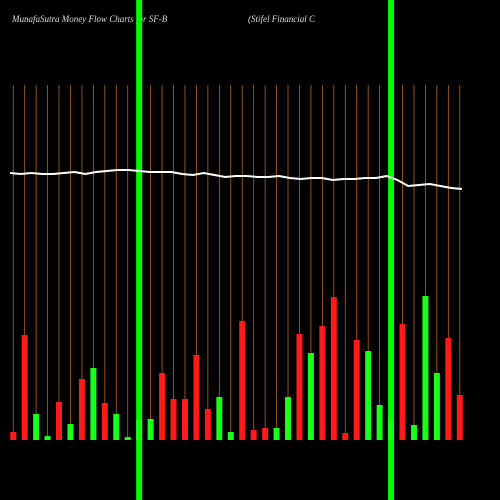 The width and height of the screenshot is (500, 500). Describe the element at coordinates (89, 19) in the screenshot. I see `chart-title: MunafaSutra Money Flow Charts for SF-B` at that location.